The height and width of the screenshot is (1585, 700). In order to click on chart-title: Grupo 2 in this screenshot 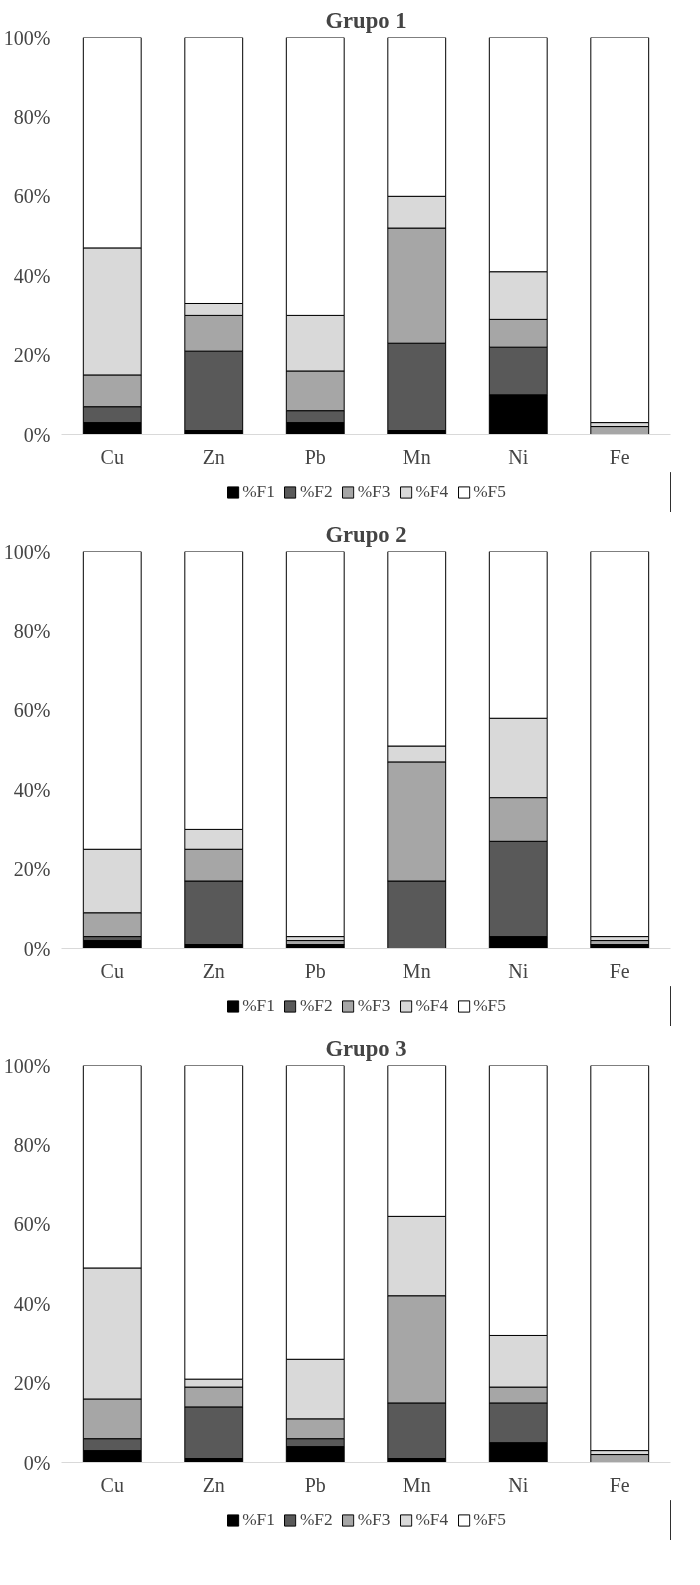, I will do `click(366, 534)`.